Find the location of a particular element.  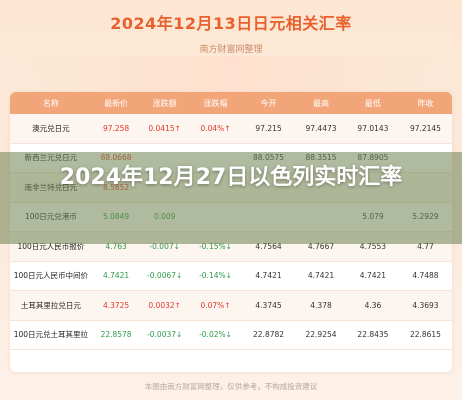

column-header-low: 最低 is located at coordinates (372, 103).